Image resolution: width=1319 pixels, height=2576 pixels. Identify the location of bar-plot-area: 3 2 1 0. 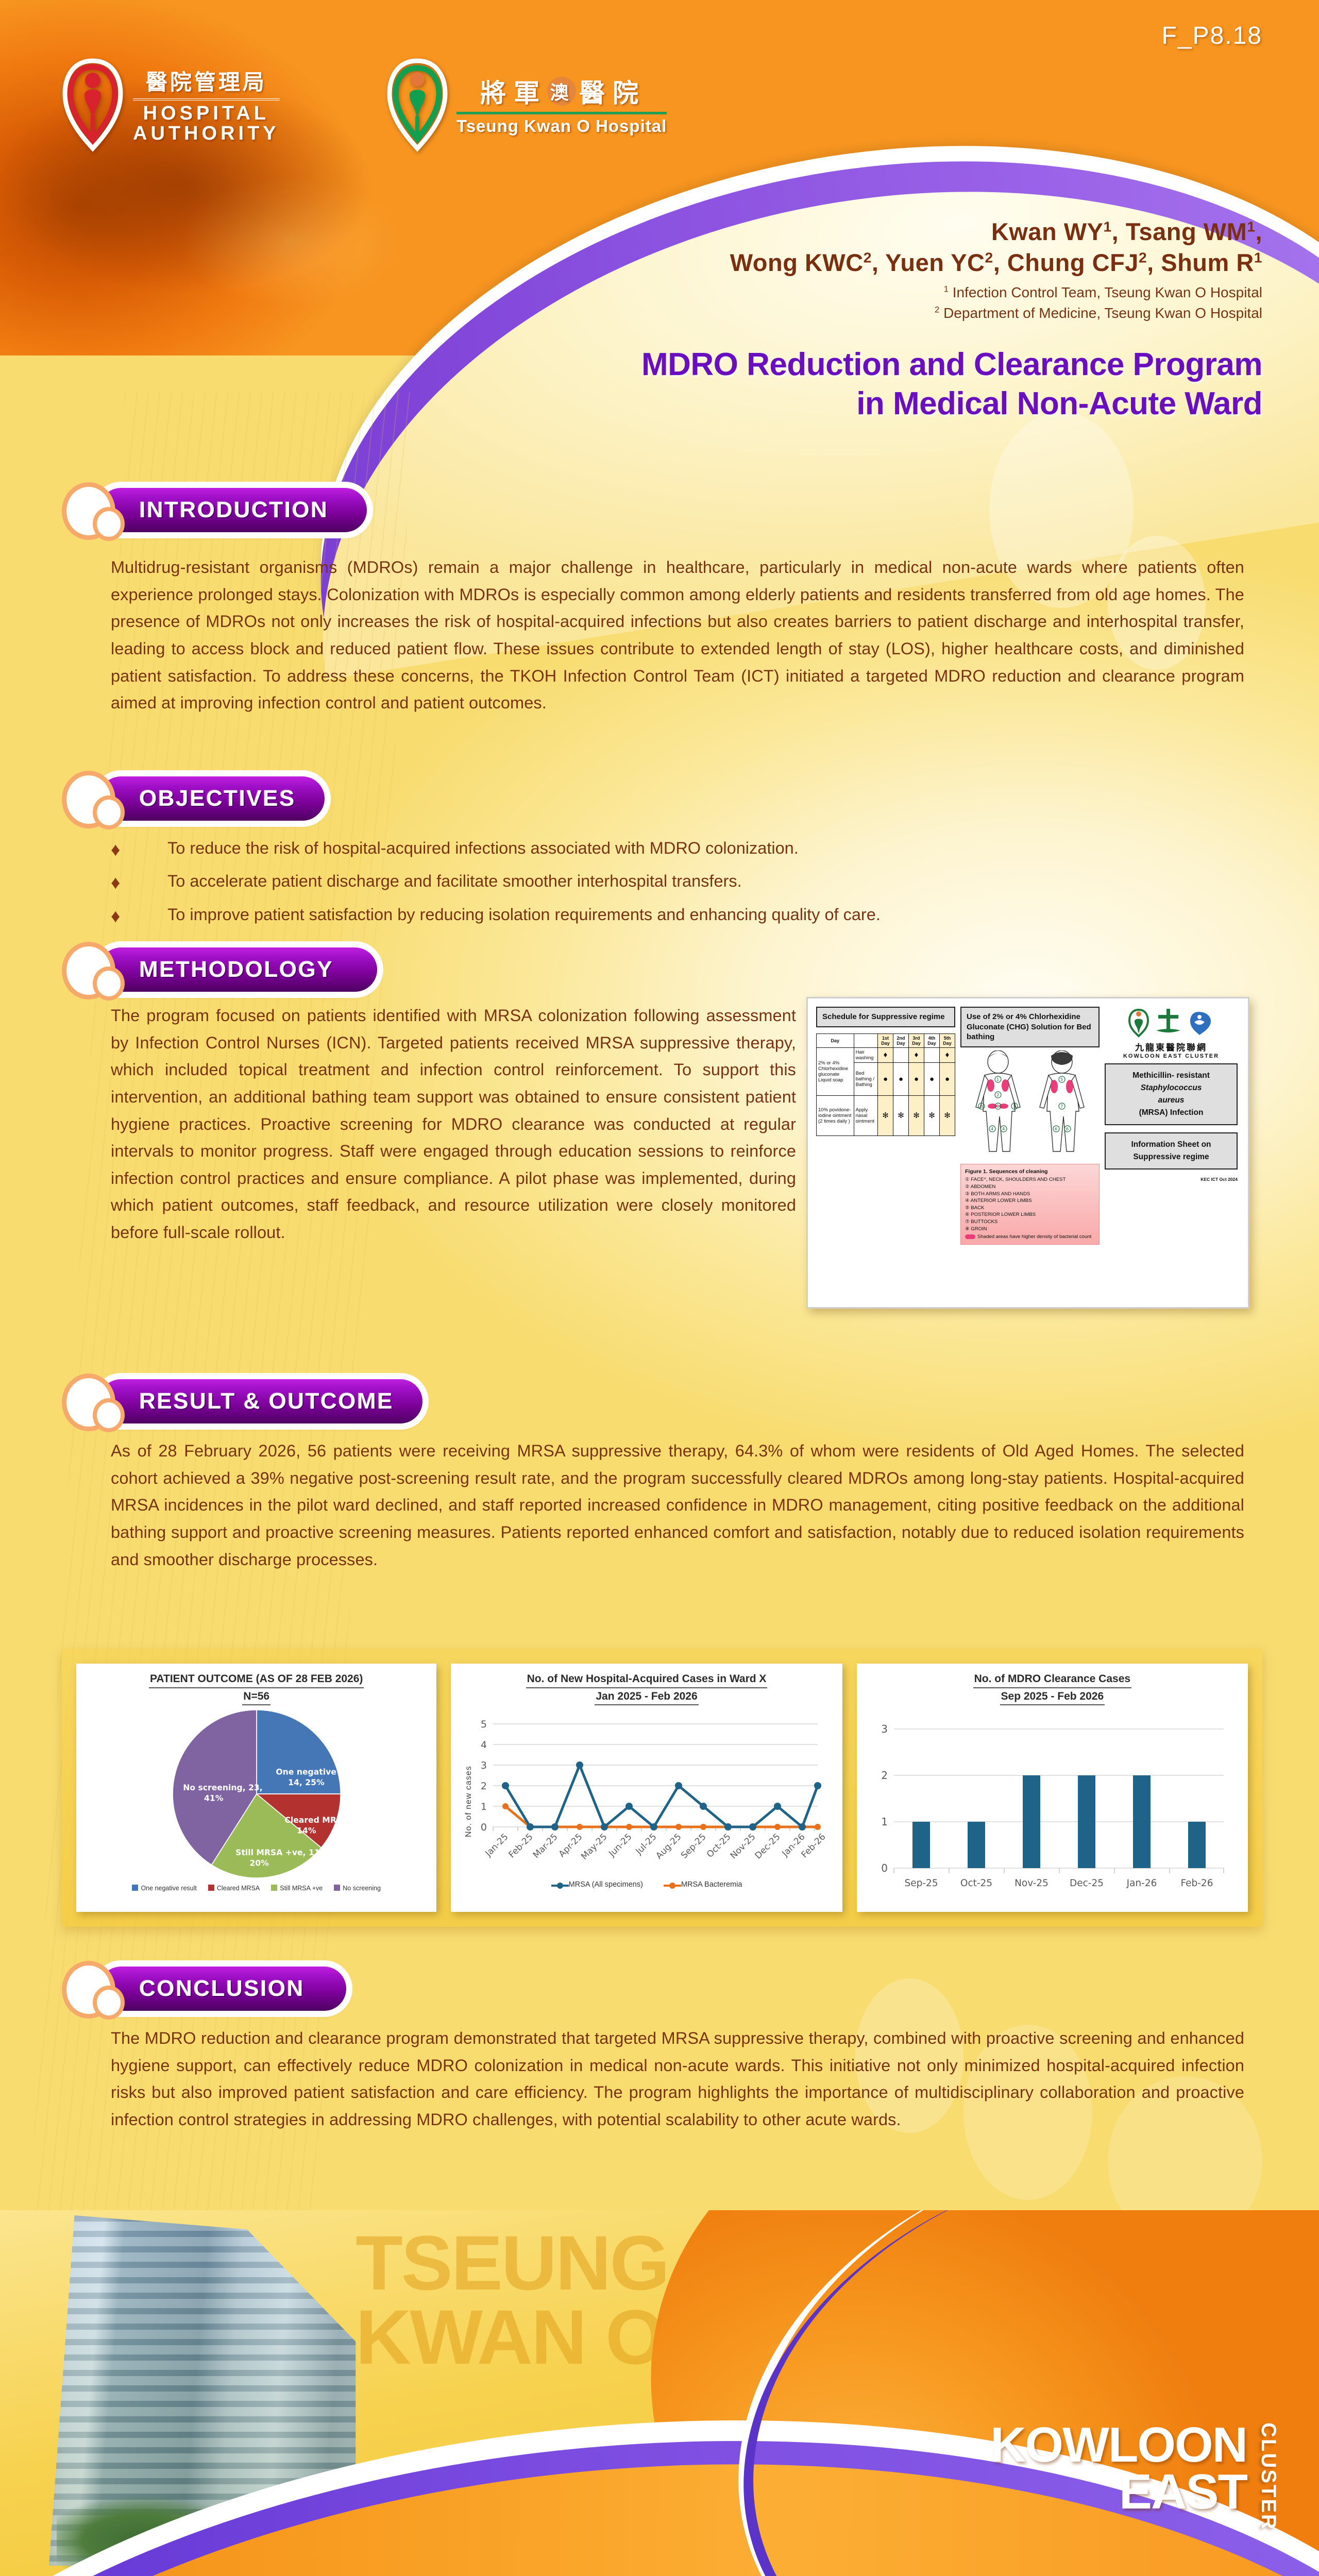
(1052, 1806).